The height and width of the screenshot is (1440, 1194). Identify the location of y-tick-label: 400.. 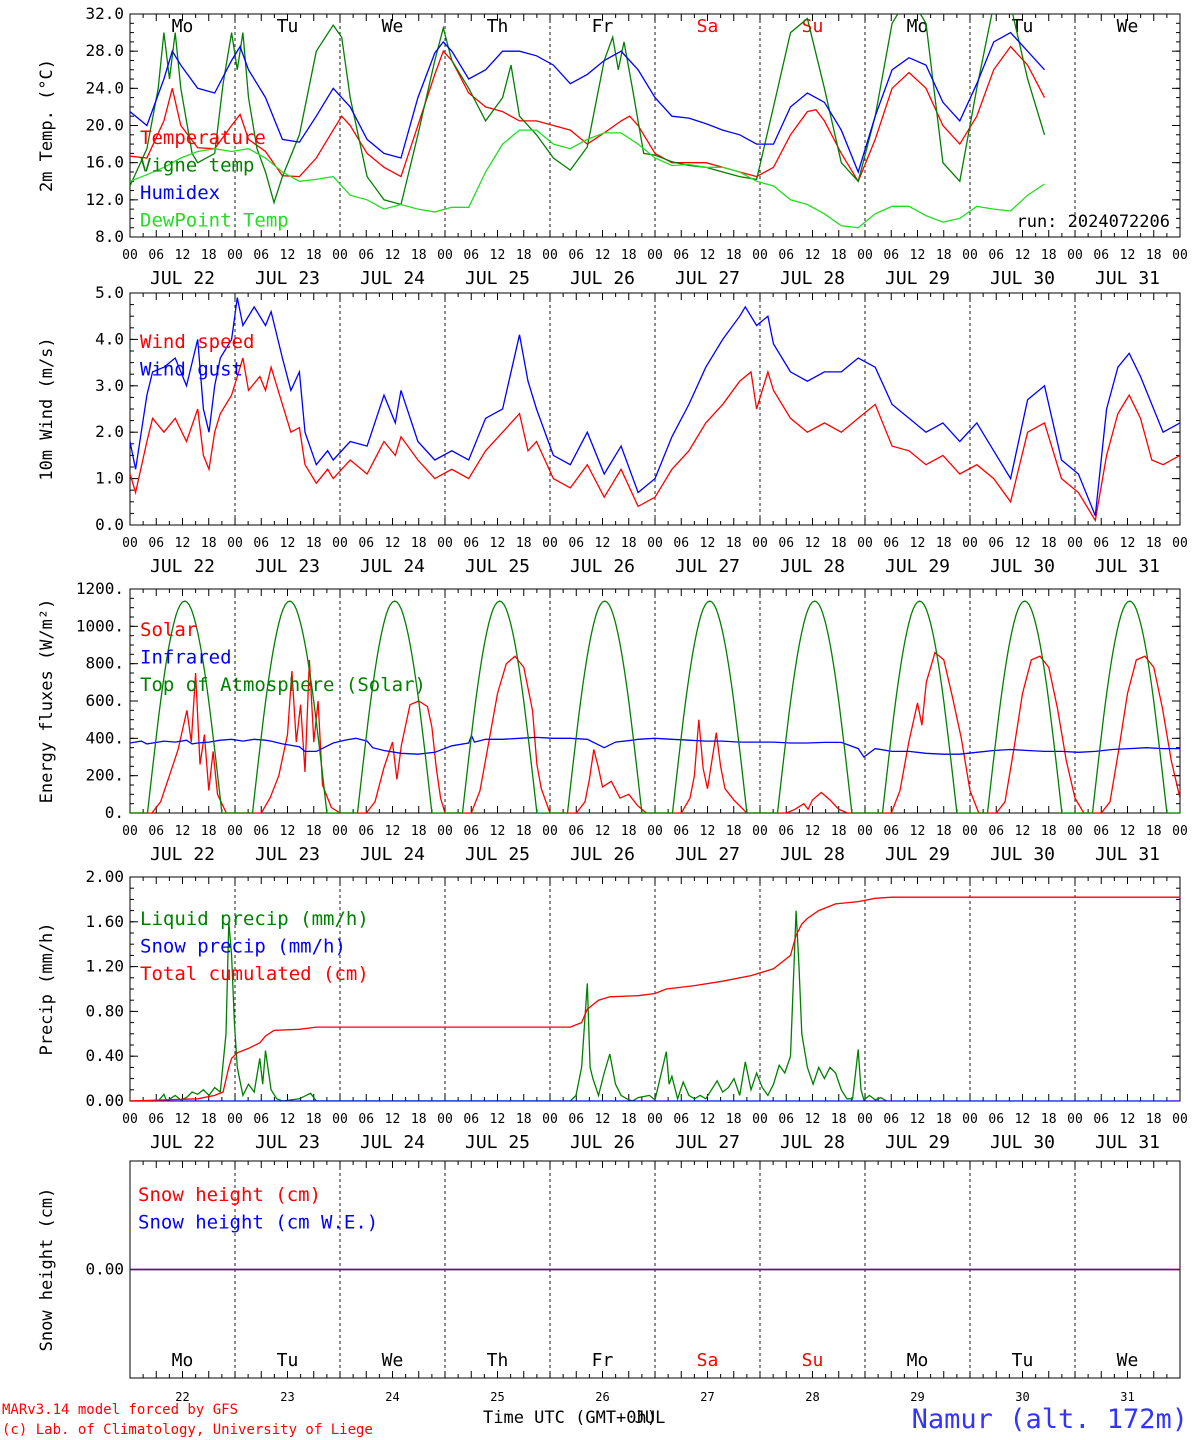
(104, 737).